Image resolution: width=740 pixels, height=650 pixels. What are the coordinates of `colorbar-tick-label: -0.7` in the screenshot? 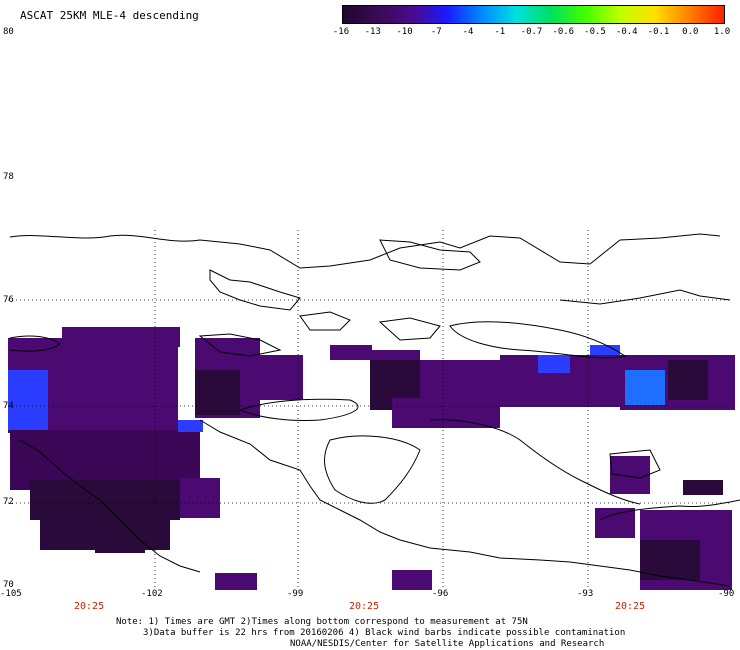 It's located at (531, 32).